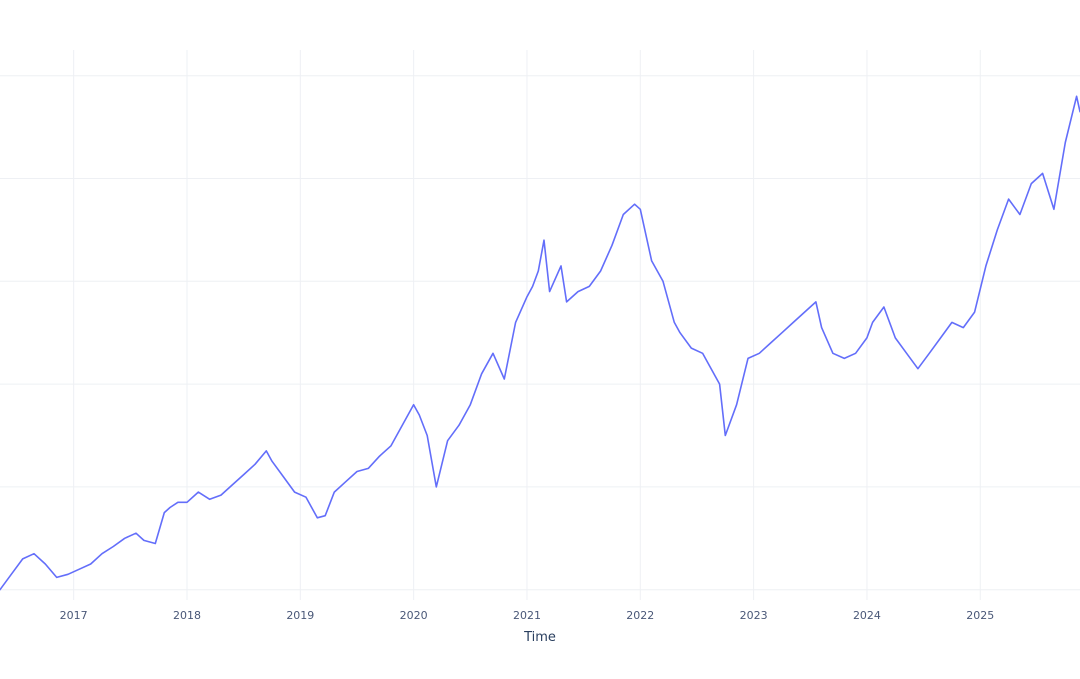 The image size is (1080, 679). I want to click on x-tick-label: 2019, so click(300, 615).